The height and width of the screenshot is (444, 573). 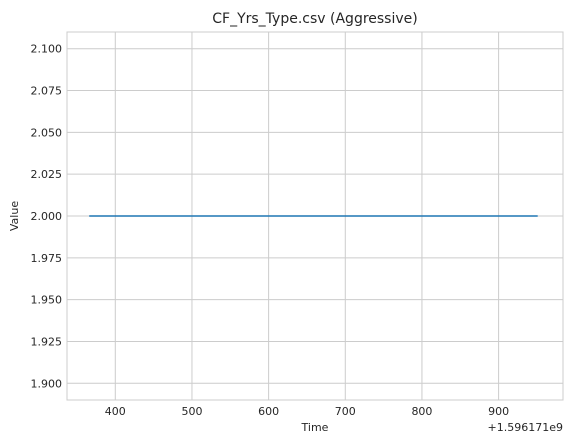 What do you see at coordinates (314, 19) in the screenshot?
I see `chart-title: CF_Yrs_Type.csv (Aggressive)` at bounding box center [314, 19].